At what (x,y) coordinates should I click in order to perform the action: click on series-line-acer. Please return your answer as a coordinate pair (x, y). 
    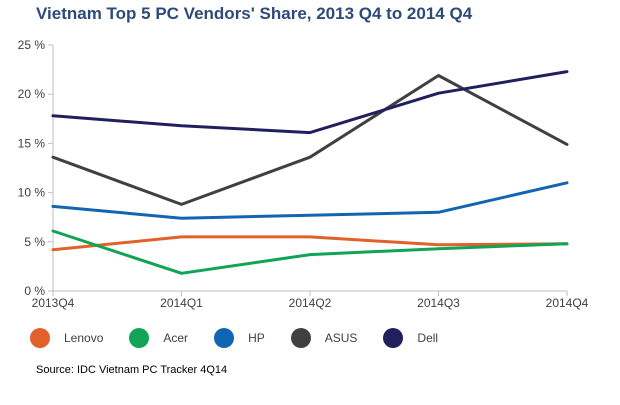
    Looking at the image, I should click on (310, 252).